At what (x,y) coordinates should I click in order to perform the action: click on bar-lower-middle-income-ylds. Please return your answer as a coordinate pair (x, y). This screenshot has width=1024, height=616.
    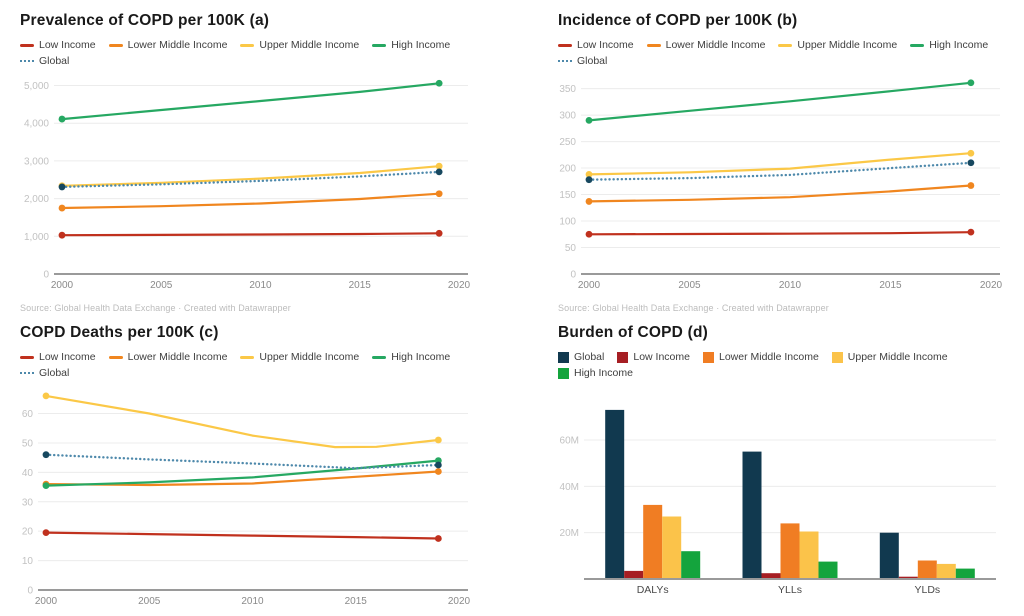
    Looking at the image, I should click on (927, 569).